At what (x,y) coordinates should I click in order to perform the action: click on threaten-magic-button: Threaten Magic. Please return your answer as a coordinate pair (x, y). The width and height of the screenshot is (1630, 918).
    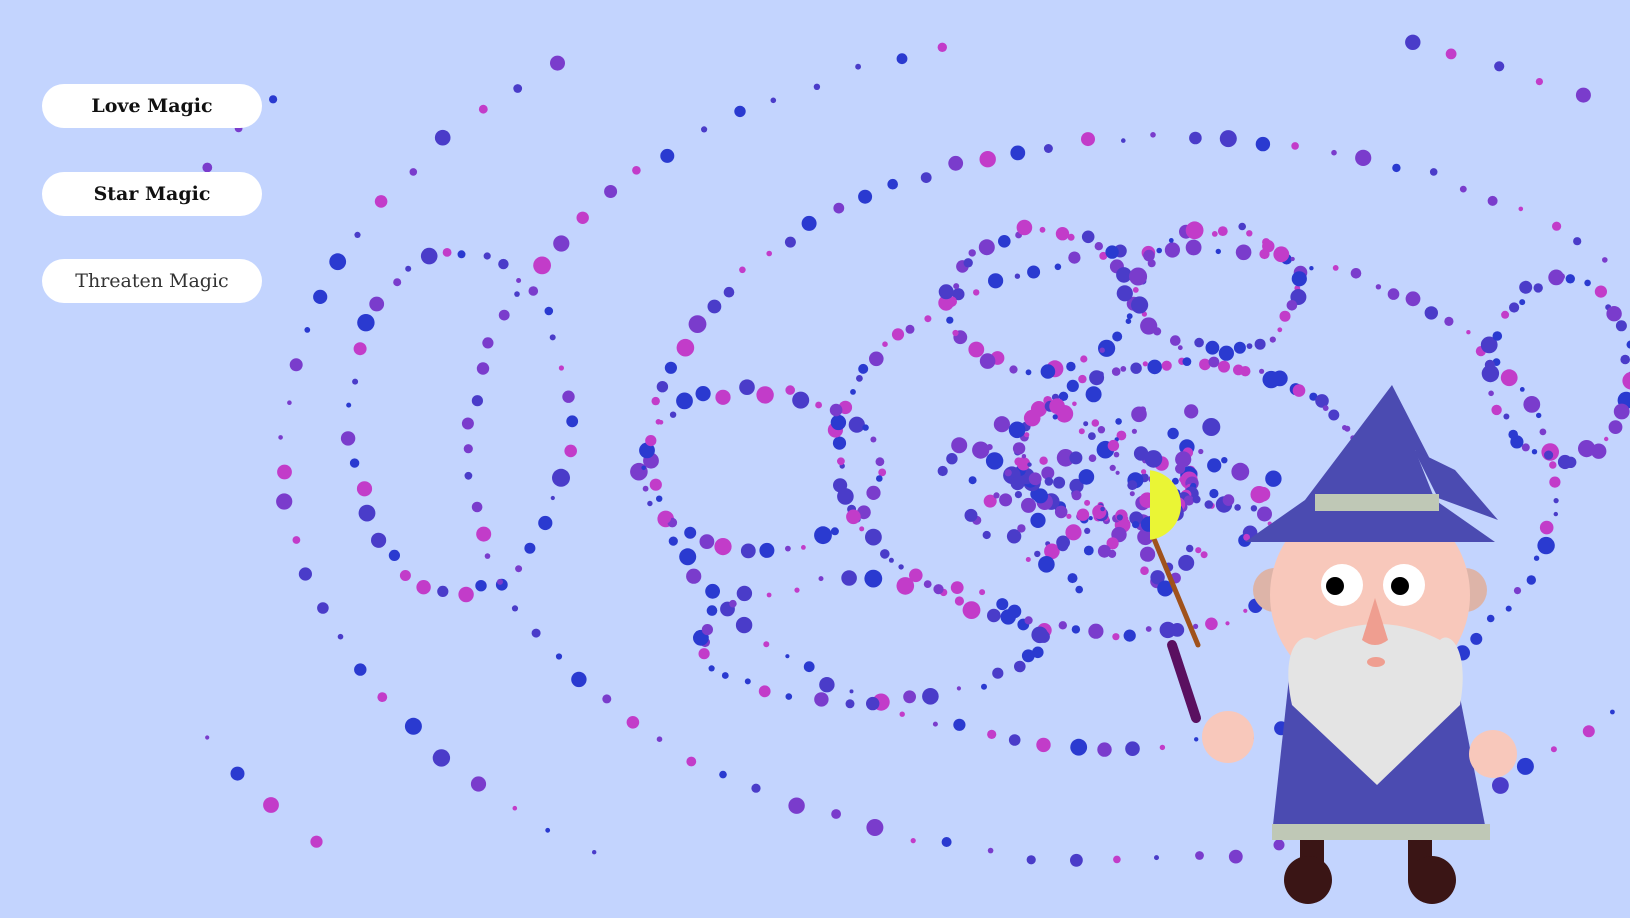
    Looking at the image, I should click on (152, 281).